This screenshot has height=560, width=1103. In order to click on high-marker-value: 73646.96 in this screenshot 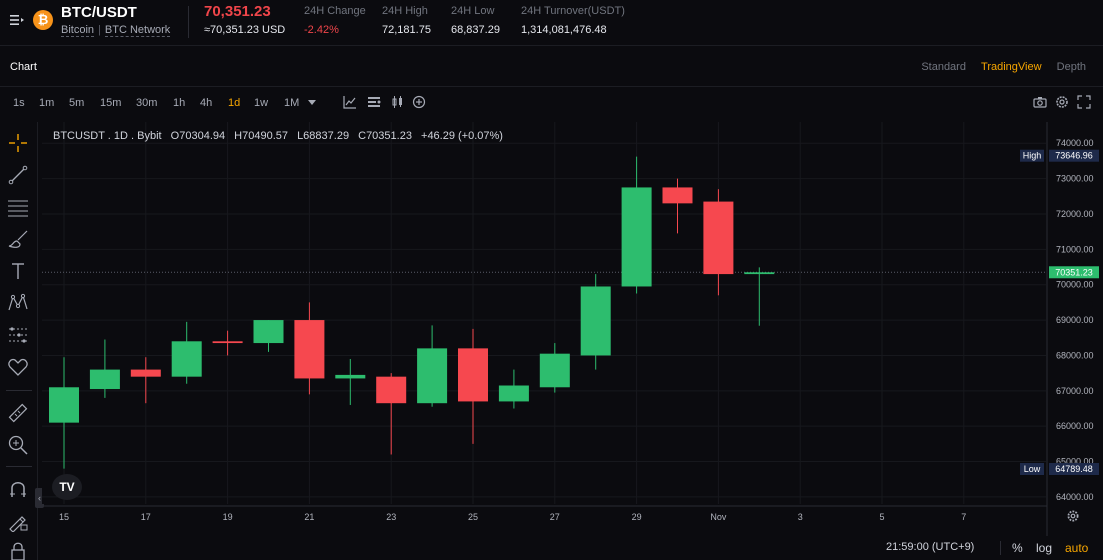, I will do `click(1074, 156)`.